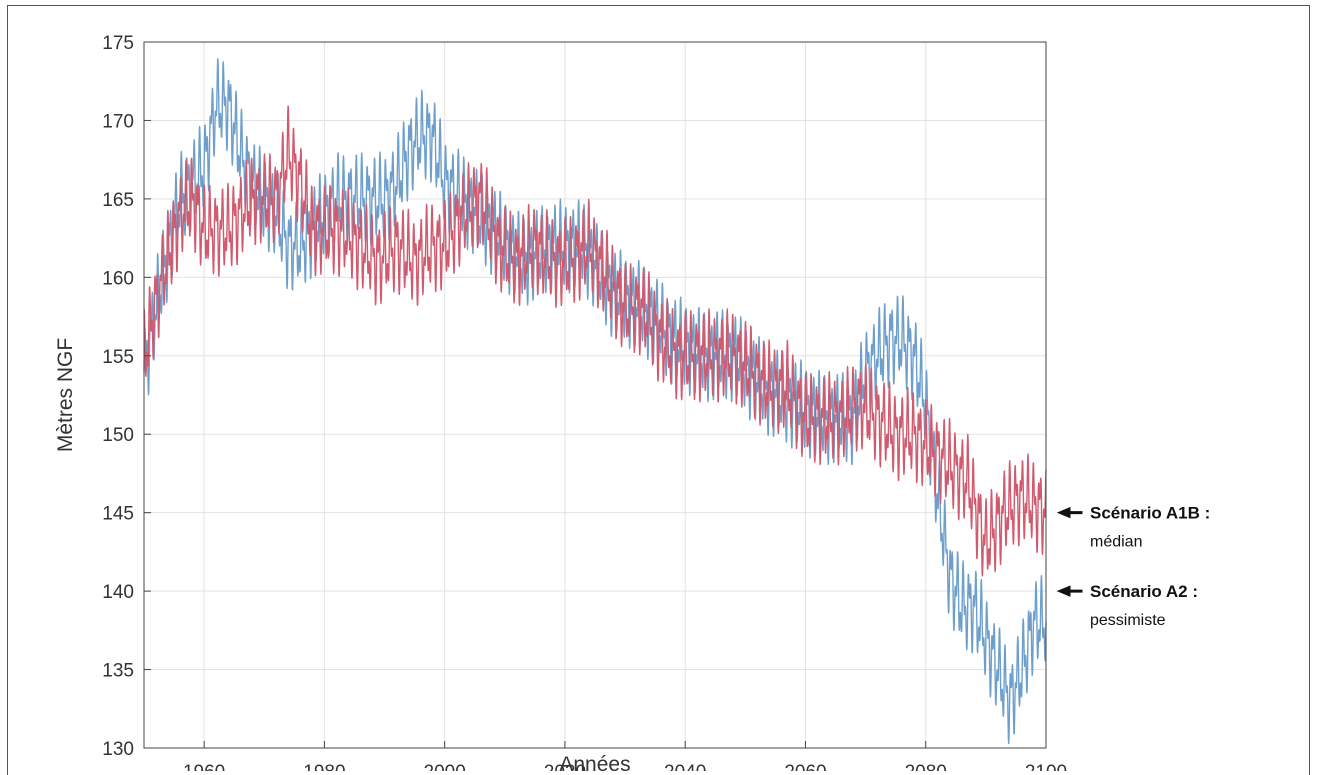 The width and height of the screenshot is (1317, 775). I want to click on y-tick-label: 175, so click(118, 43).